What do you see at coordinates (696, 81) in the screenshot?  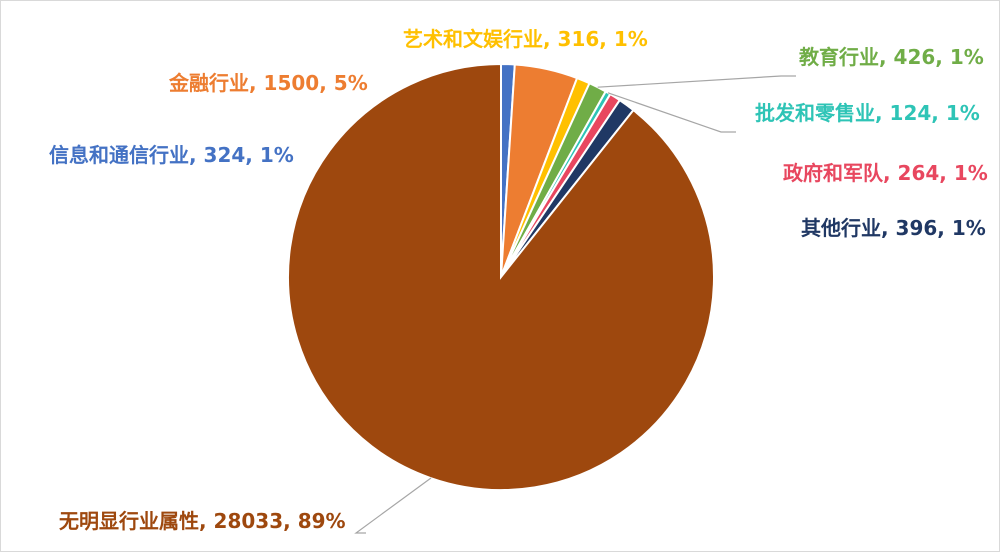 I see `leader-line-education` at bounding box center [696, 81].